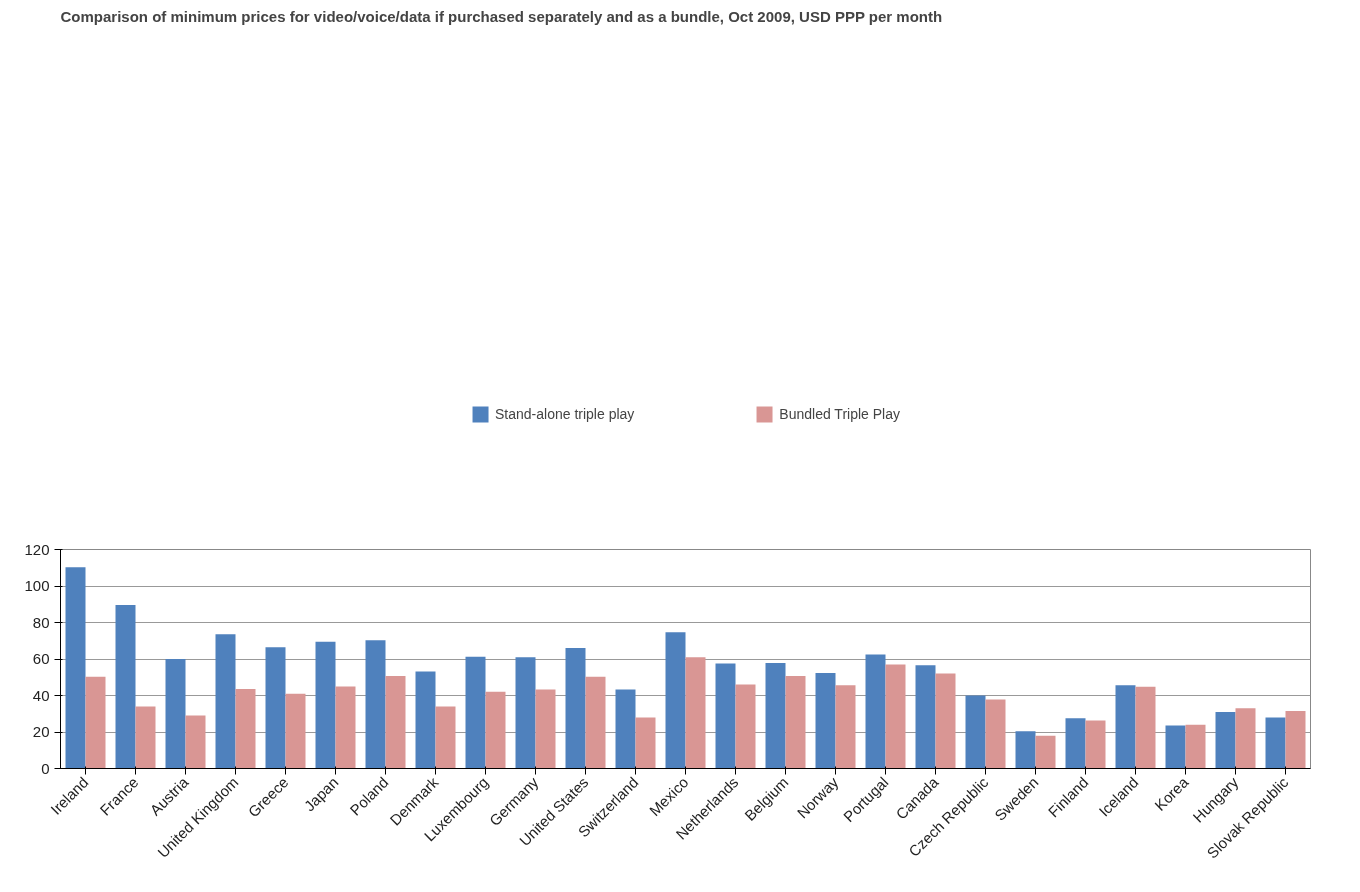  I want to click on legend-label: Stand-alone triple play, so click(565, 414).